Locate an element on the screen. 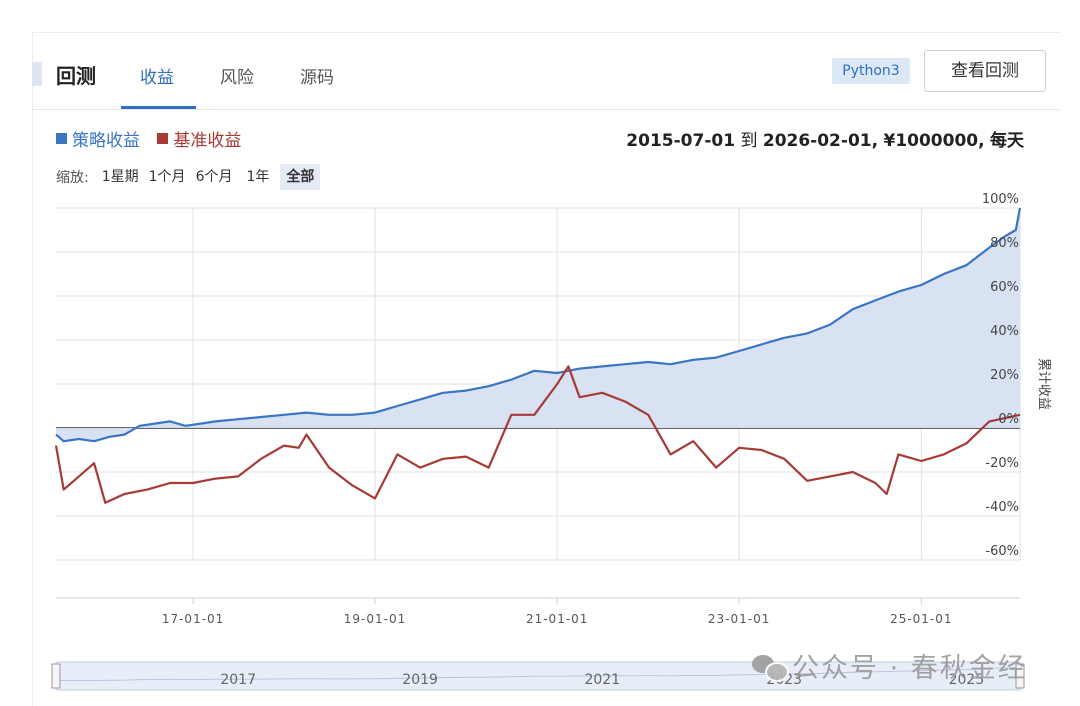 The image size is (1080, 706). benchmark-swatch-icon is located at coordinates (163, 138).